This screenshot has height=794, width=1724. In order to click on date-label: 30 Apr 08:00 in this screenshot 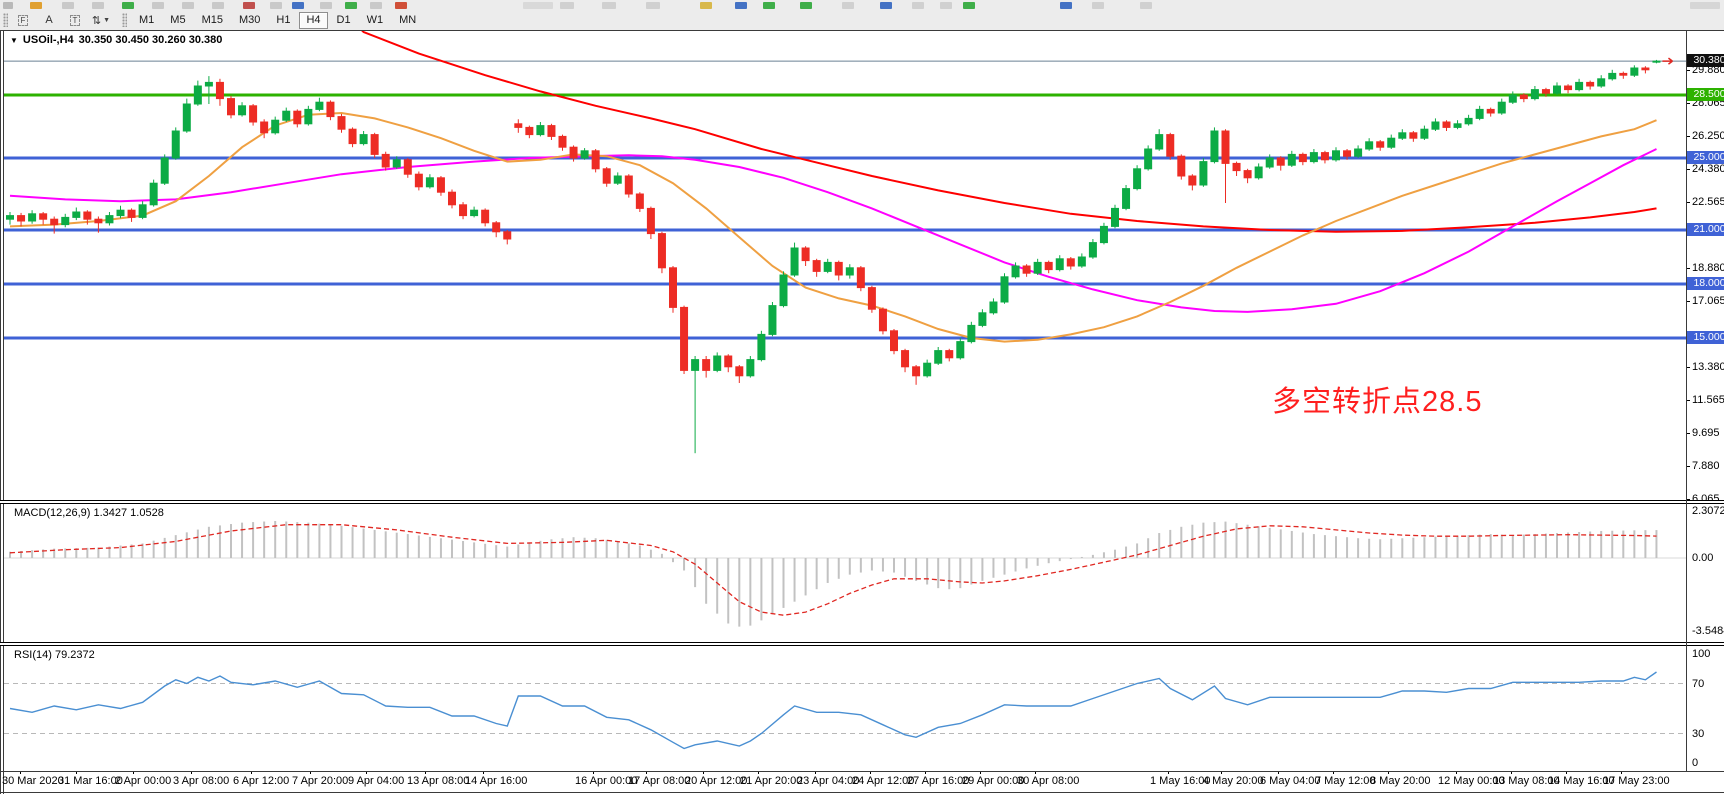, I will do `click(1048, 781)`.